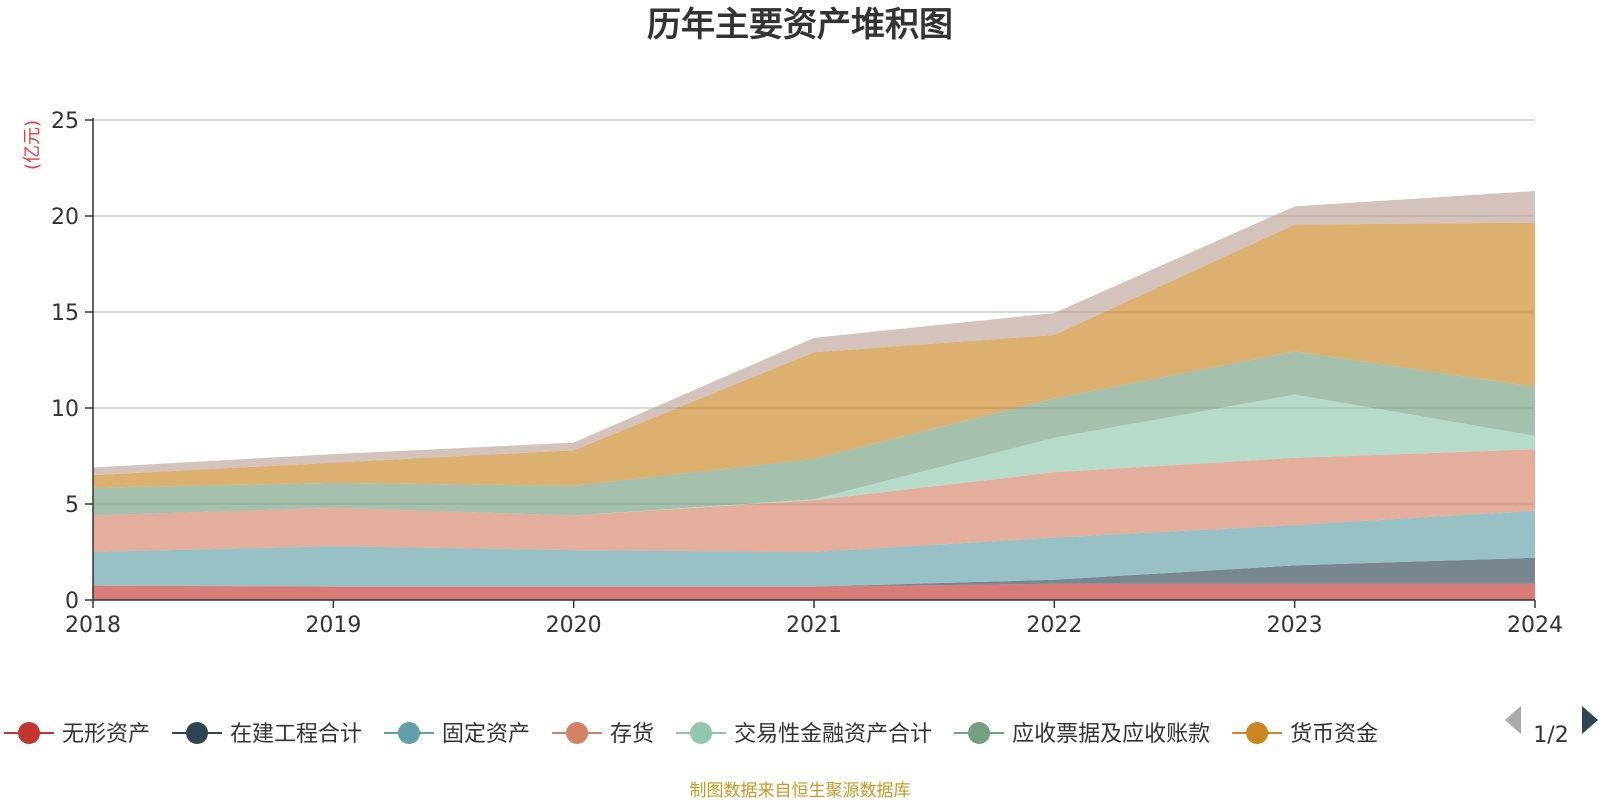 This screenshot has height=800, width=1600. I want to click on legend-item-1: 在建工程合计, so click(267, 734).